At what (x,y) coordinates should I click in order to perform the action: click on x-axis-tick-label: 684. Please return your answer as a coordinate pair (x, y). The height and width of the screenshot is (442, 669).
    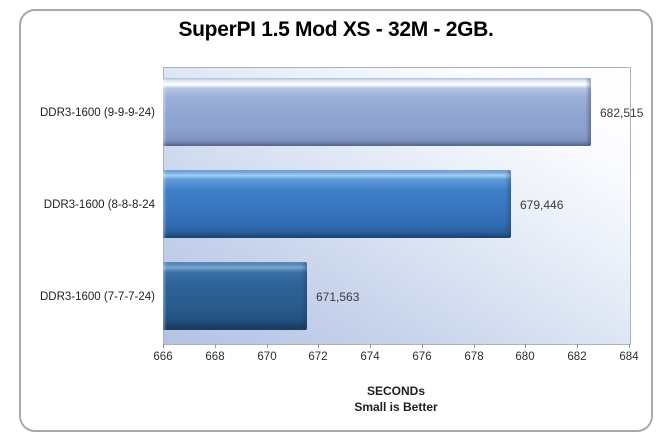
    Looking at the image, I should click on (629, 357).